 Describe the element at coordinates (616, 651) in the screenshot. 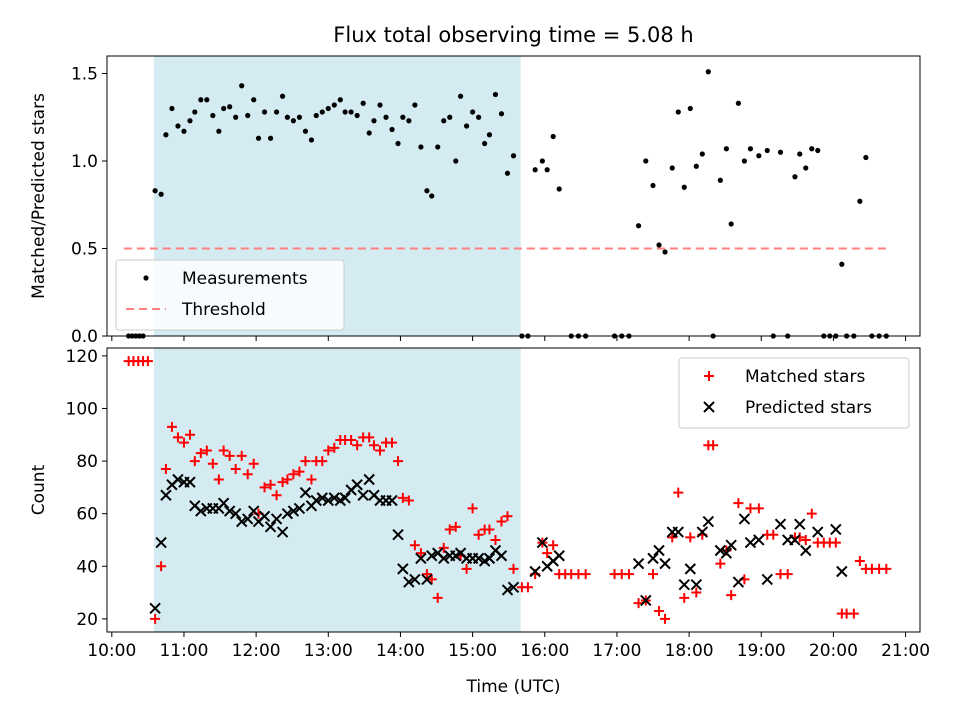

I see `x-tick-label: 17:00` at that location.